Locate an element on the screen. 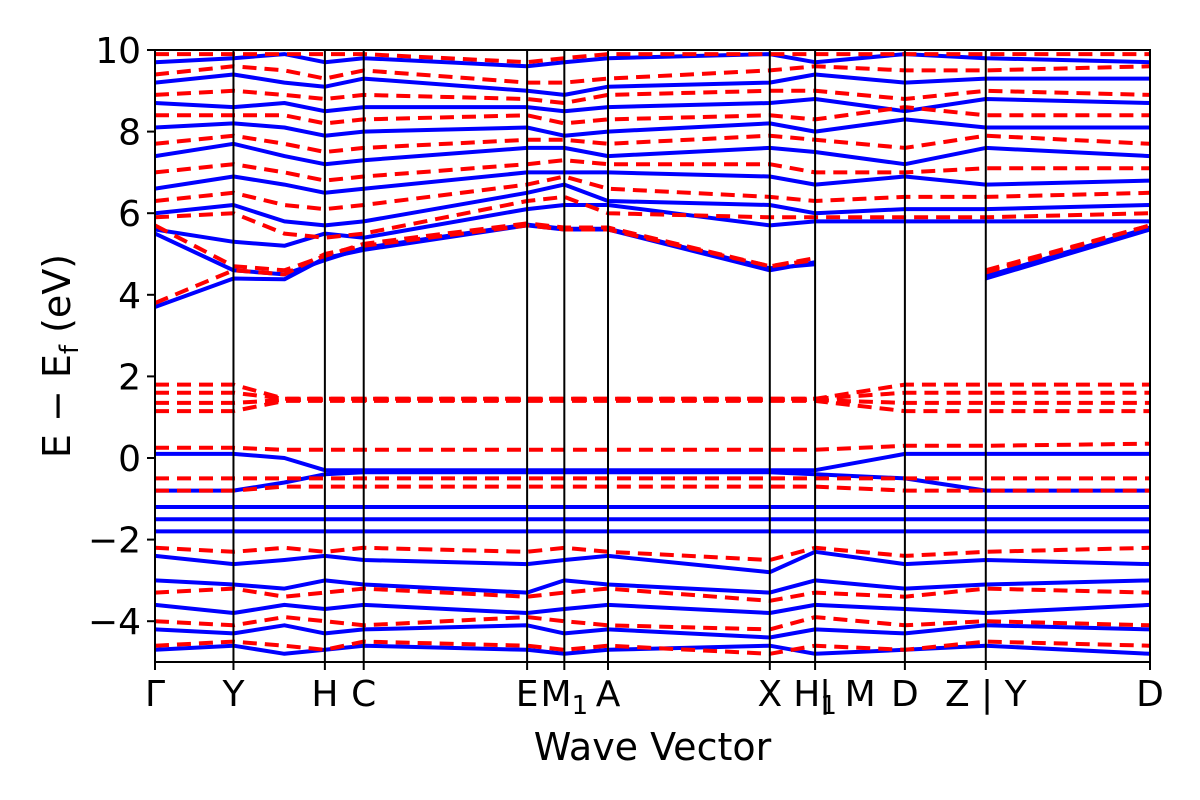  y-tick-label-4: 4 is located at coordinates (129, 296).